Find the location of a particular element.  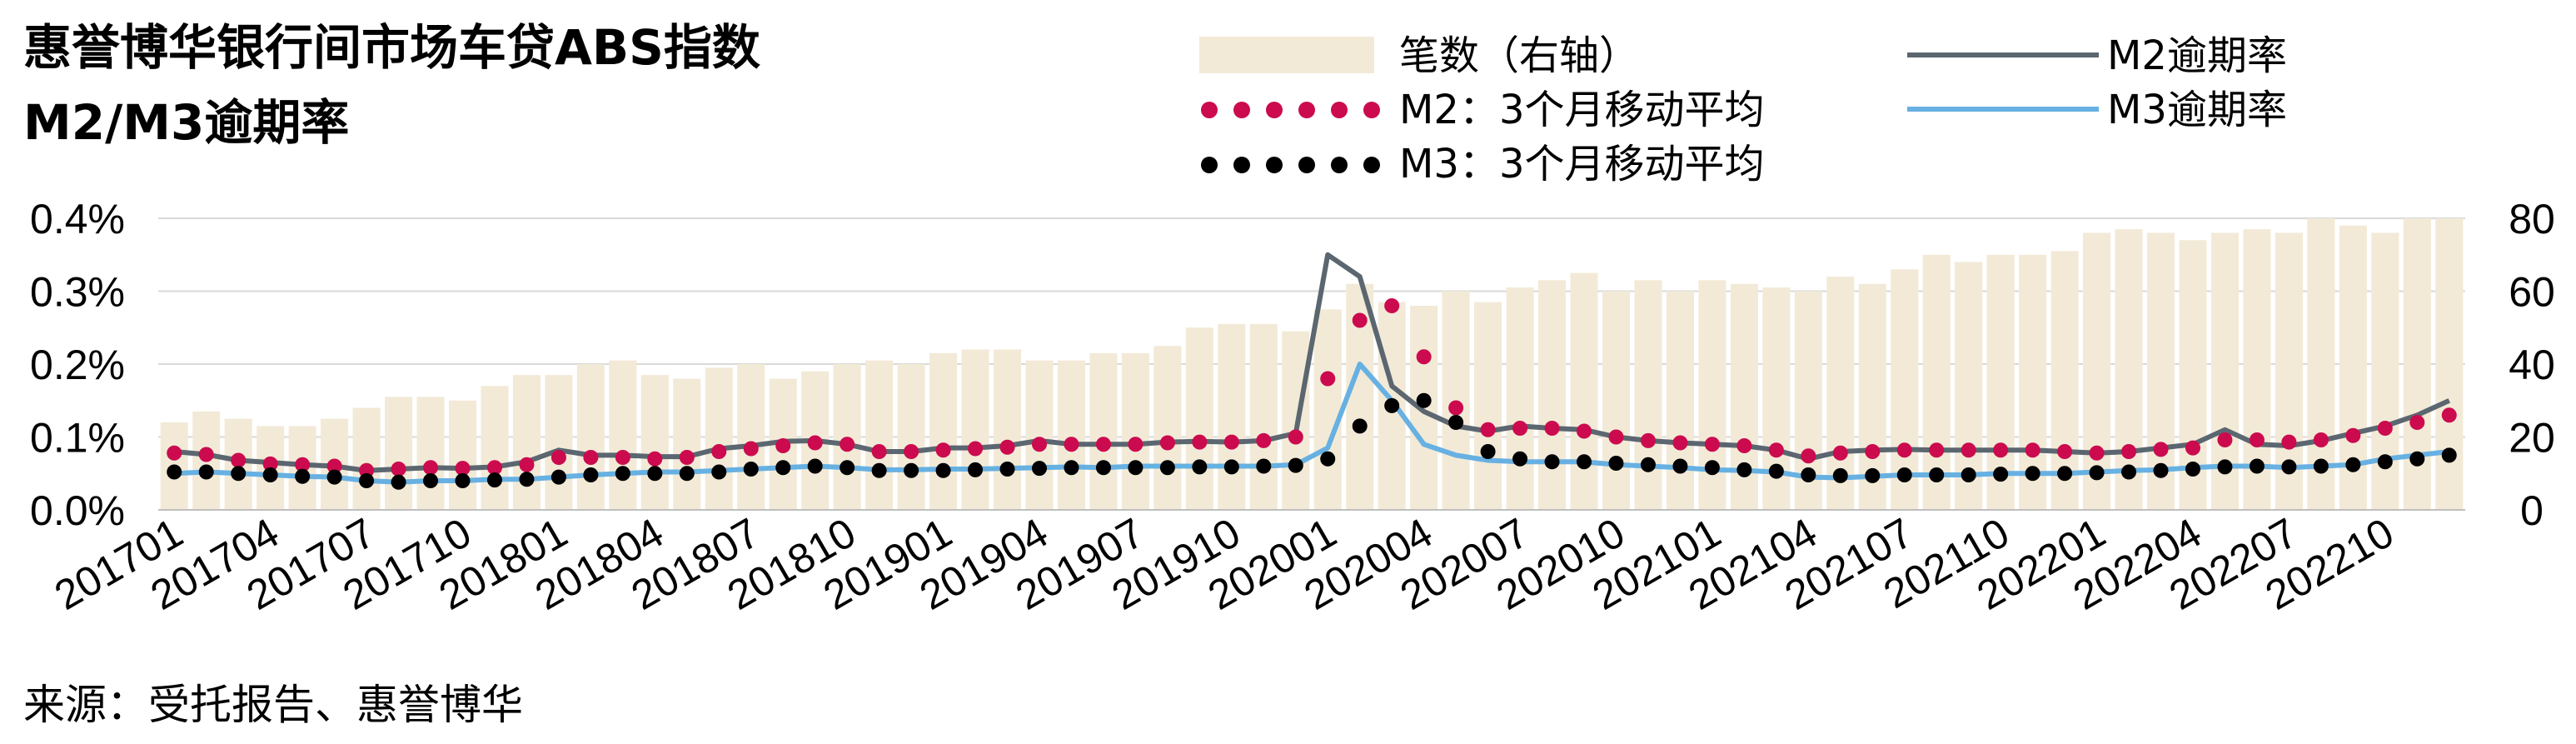

chart-subtitle: M2/M3逾期率 is located at coordinates (186, 122).